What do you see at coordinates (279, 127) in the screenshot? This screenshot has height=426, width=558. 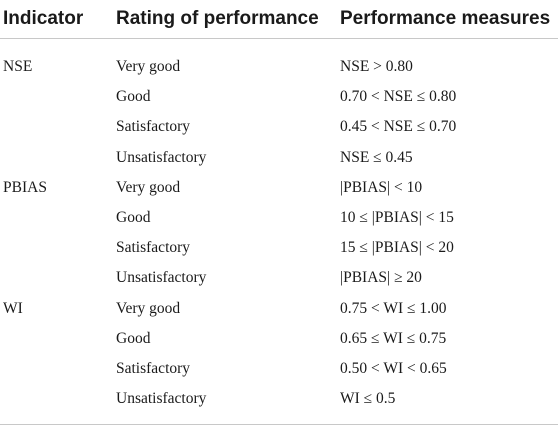 I see `table-row: Satisfactory 0.45 < NSE ≤ 0.70` at bounding box center [279, 127].